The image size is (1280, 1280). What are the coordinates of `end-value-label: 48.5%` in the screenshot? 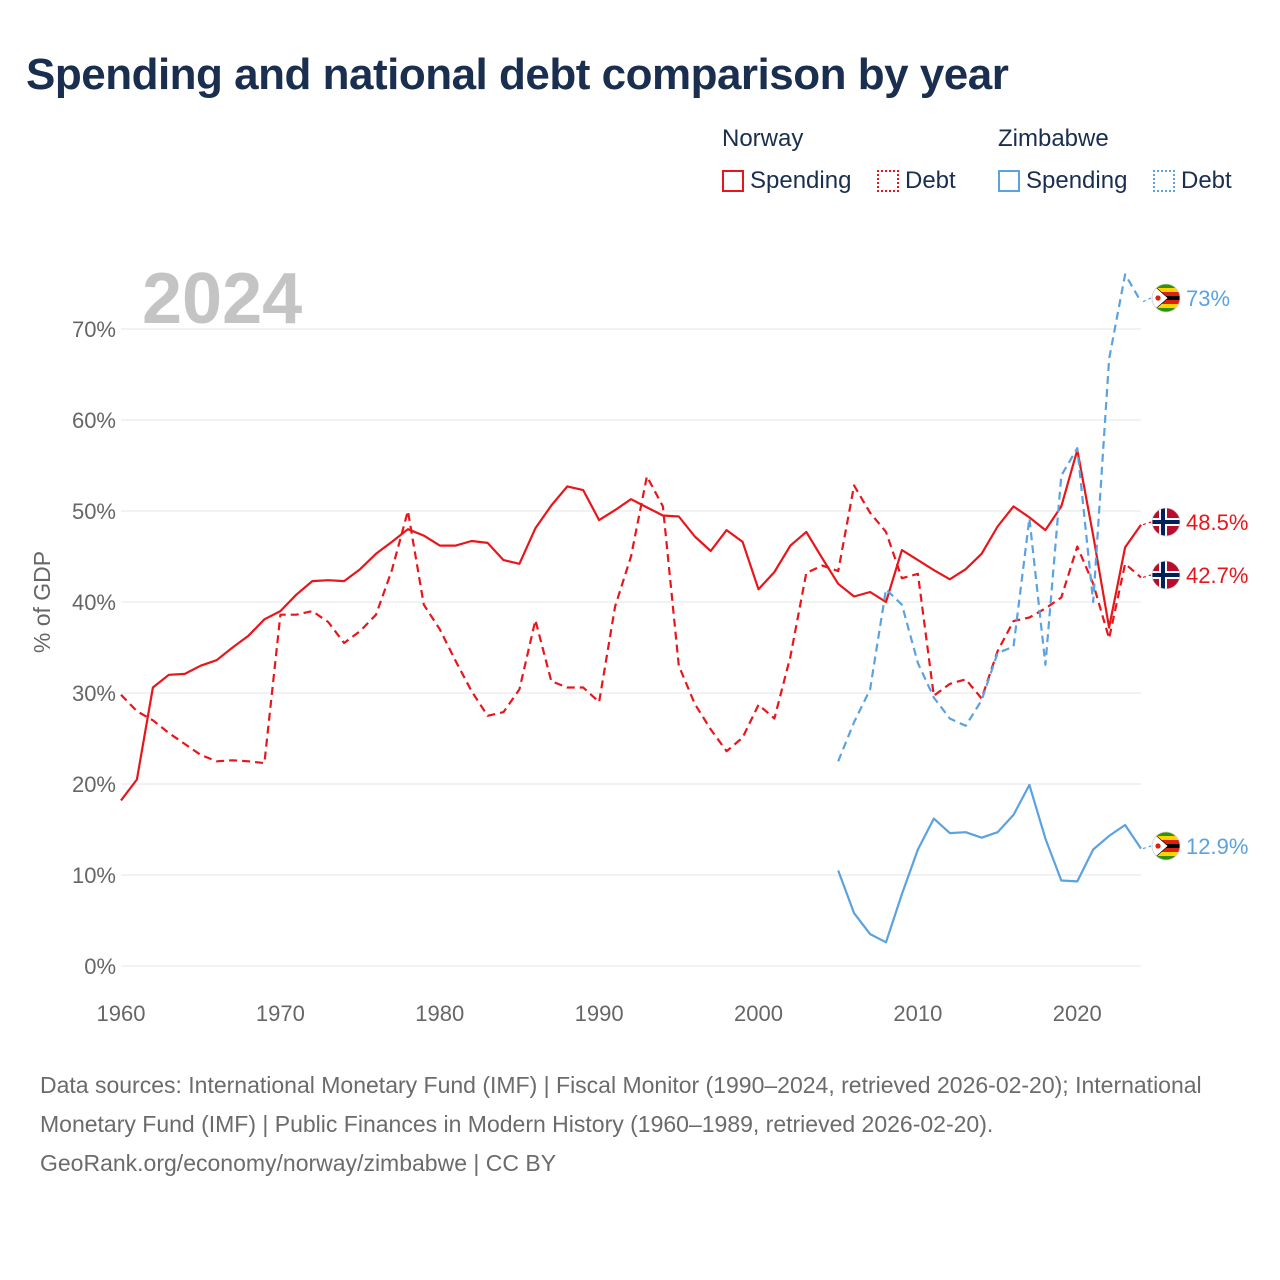 It's located at (1217, 522).